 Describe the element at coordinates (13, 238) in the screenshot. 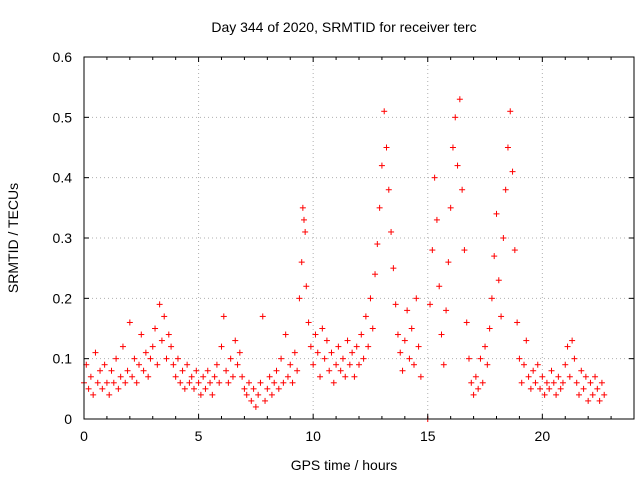

I see `y-axis-label: SRMTID / TECUs` at that location.